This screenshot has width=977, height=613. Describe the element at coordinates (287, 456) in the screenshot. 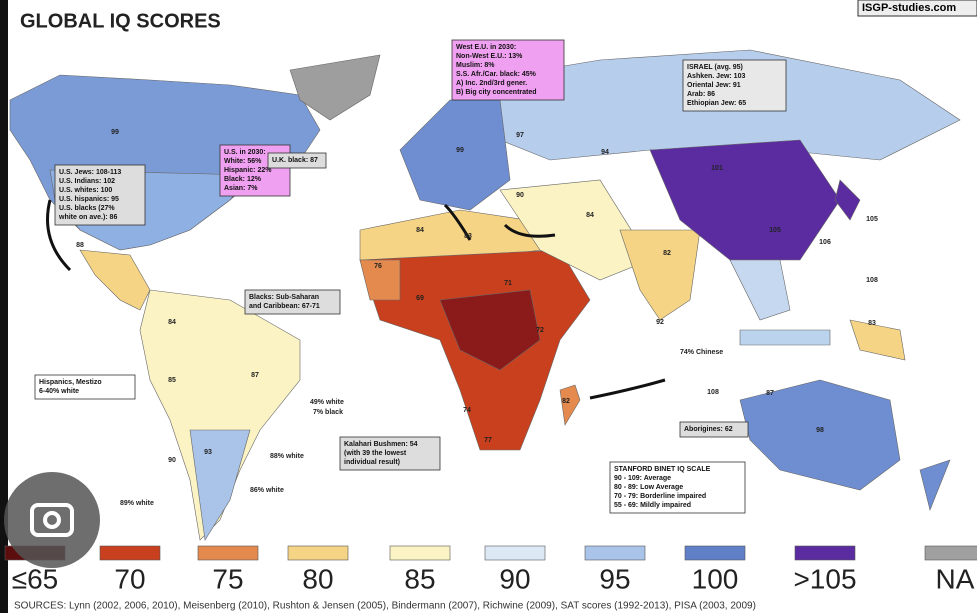

I see `annotation: 88% white` at that location.